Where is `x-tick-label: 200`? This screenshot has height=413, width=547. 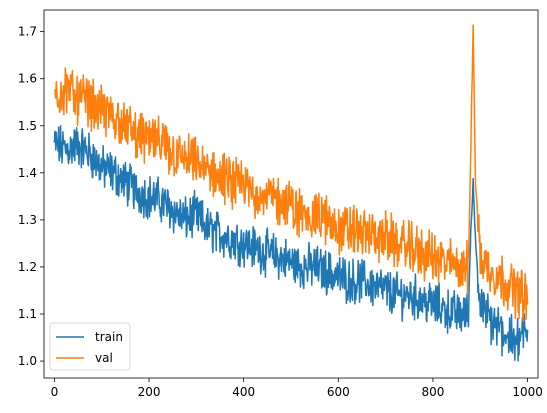 x-tick-label: 200 is located at coordinates (149, 392).